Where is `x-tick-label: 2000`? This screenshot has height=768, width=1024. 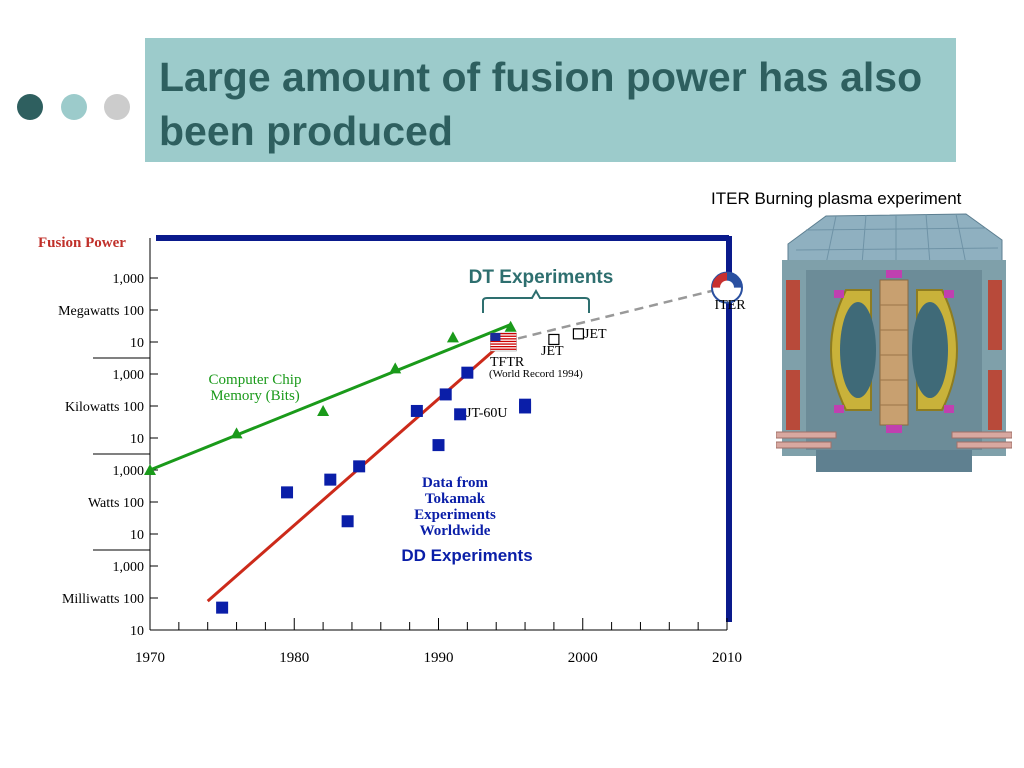
x-tick-label: 2000 is located at coordinates (583, 658).